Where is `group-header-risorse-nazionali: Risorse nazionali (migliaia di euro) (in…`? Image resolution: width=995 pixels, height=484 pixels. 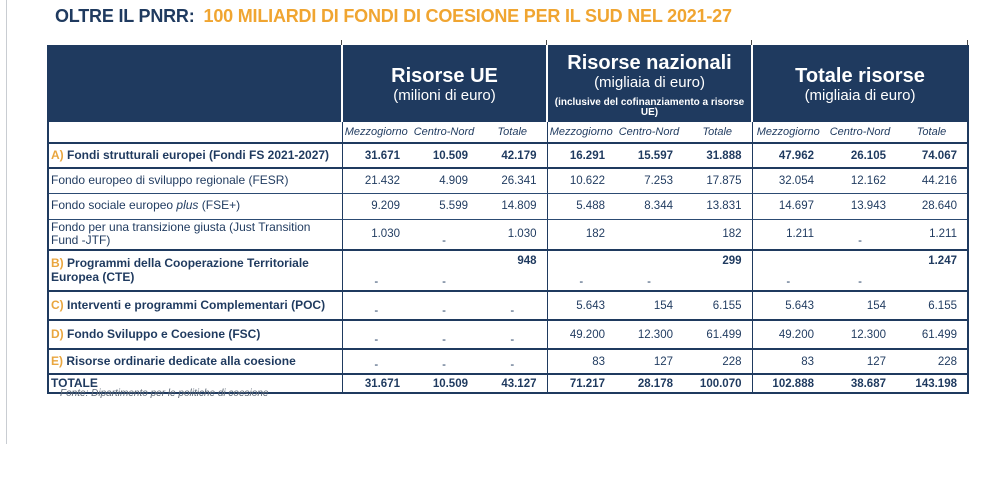
group-header-risorse-nazionali: Risorse nazionali (migliaia di euro) (in… is located at coordinates (649, 84).